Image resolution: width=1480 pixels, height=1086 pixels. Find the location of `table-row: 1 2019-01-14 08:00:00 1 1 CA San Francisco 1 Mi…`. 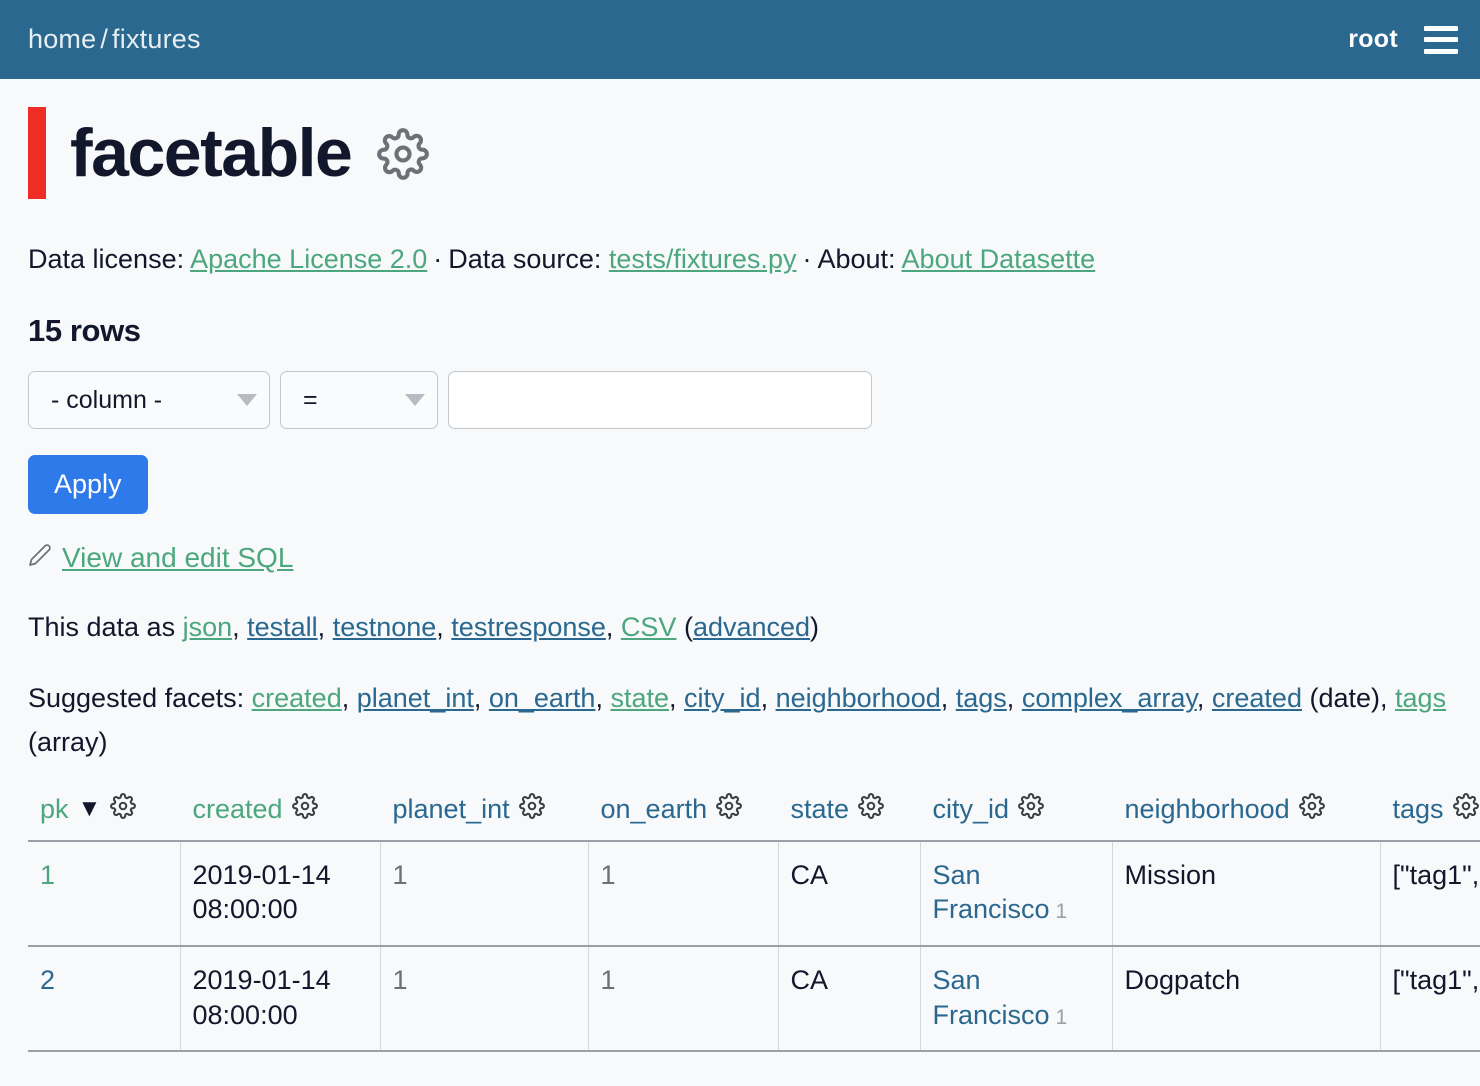

table-row: 1 2019-01-14 08:00:00 1 1 CA San Francisco 1 Mi… is located at coordinates (754, 894).